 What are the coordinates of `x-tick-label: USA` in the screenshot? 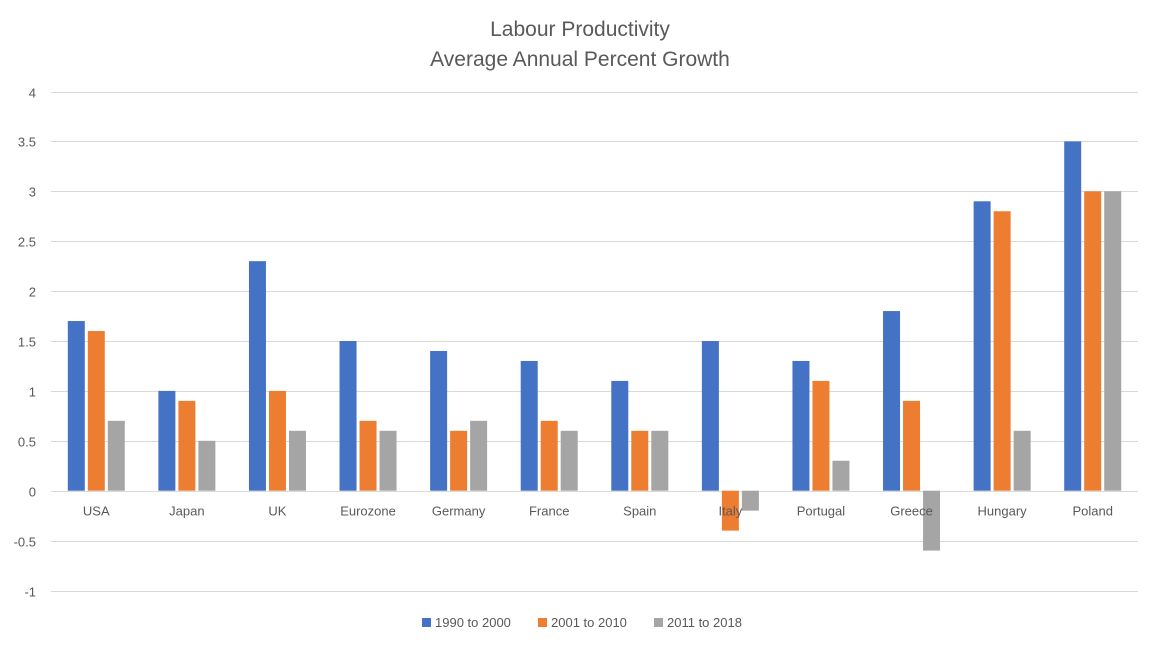 It's located at (96, 511).